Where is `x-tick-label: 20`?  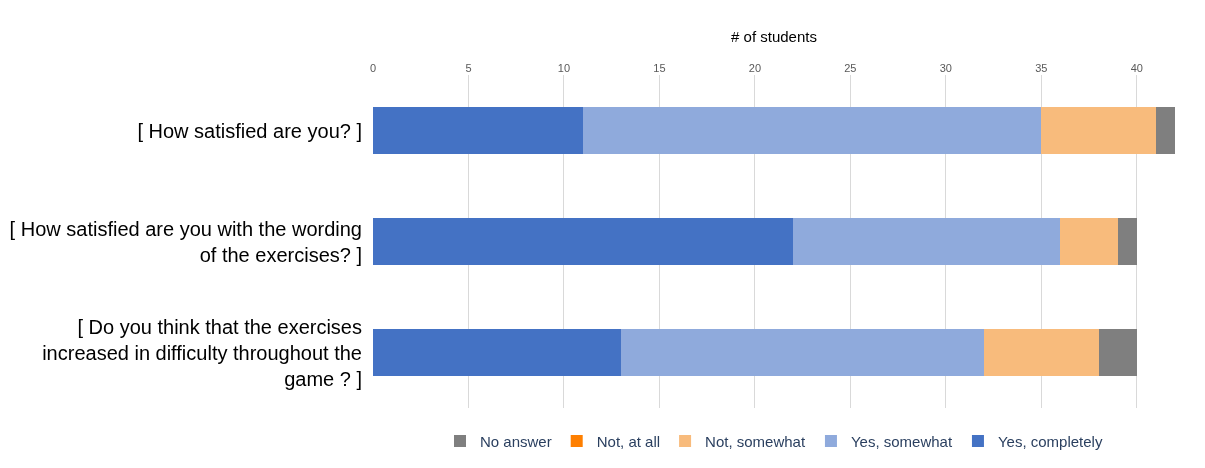
x-tick-label: 20 is located at coordinates (755, 67).